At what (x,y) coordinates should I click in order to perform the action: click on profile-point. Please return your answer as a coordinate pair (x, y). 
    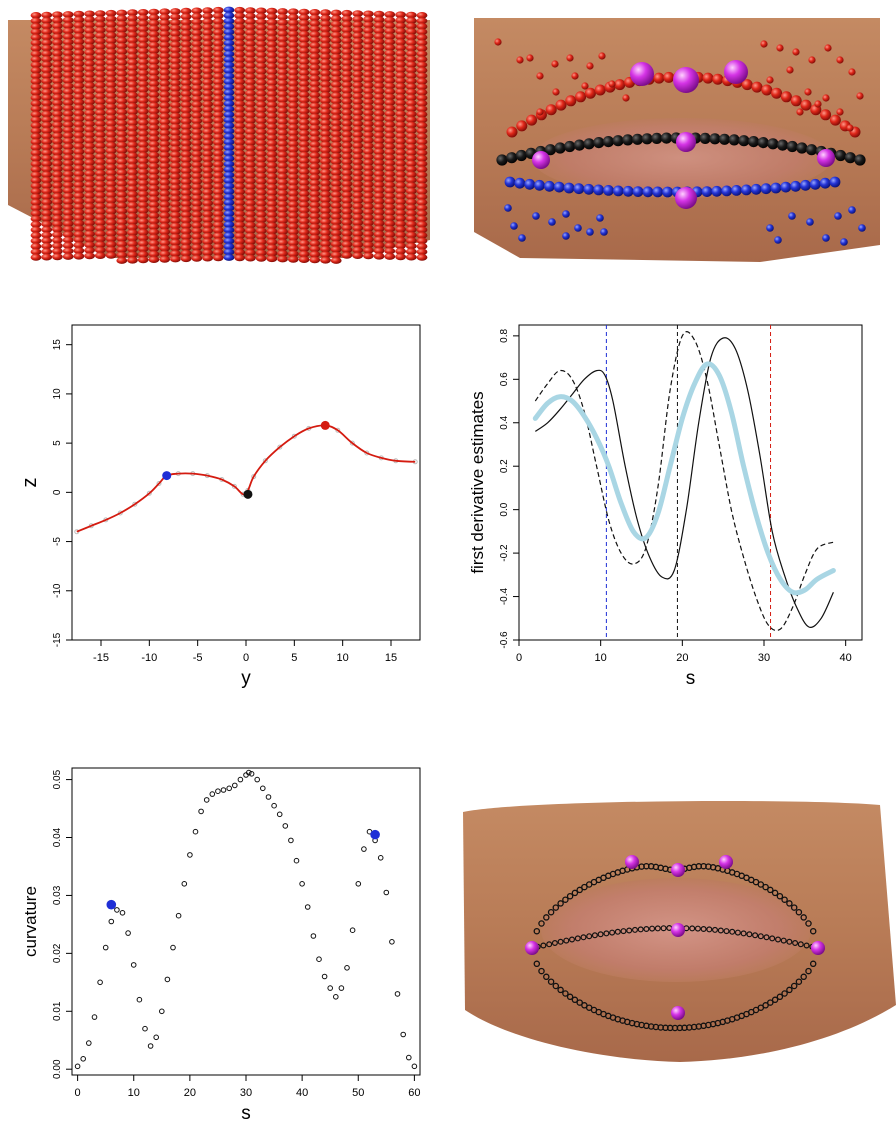
    Looking at the image, I should click on (254, 477).